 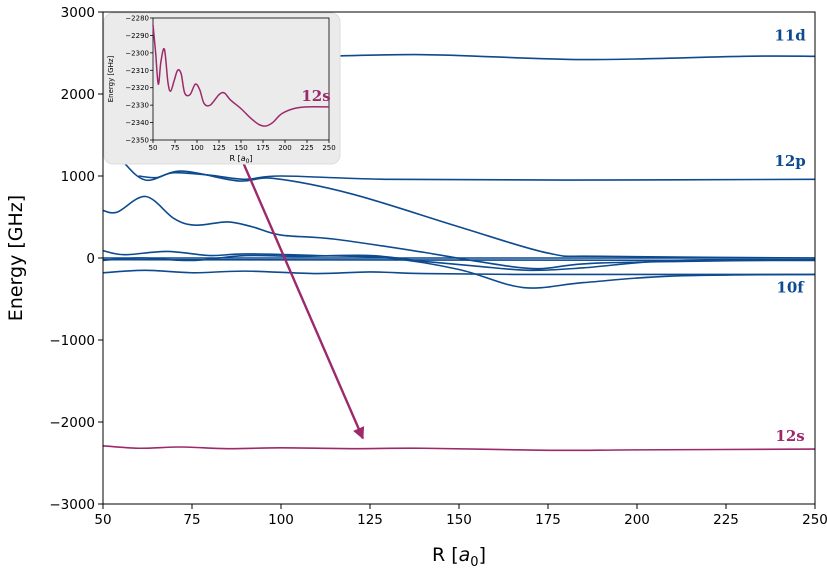 What do you see at coordinates (78, 13) in the screenshot?
I see `y-tick-label: 3000` at bounding box center [78, 13].